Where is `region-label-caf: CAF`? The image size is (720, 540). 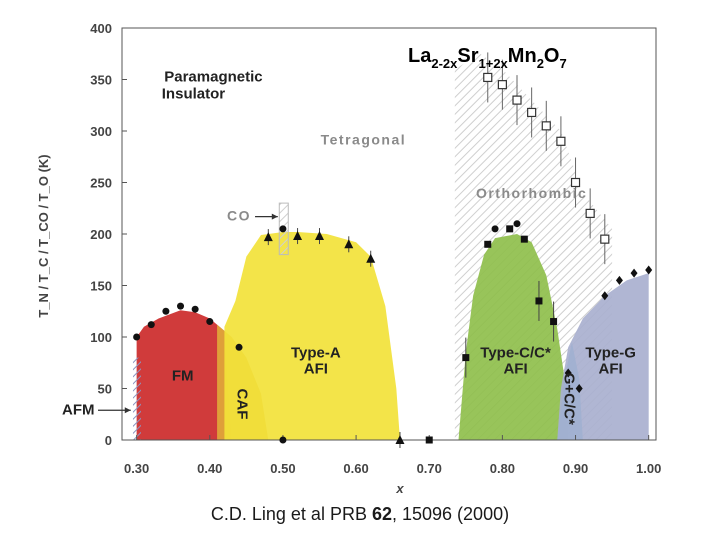
region-label-caf: CAF is located at coordinates (242, 404).